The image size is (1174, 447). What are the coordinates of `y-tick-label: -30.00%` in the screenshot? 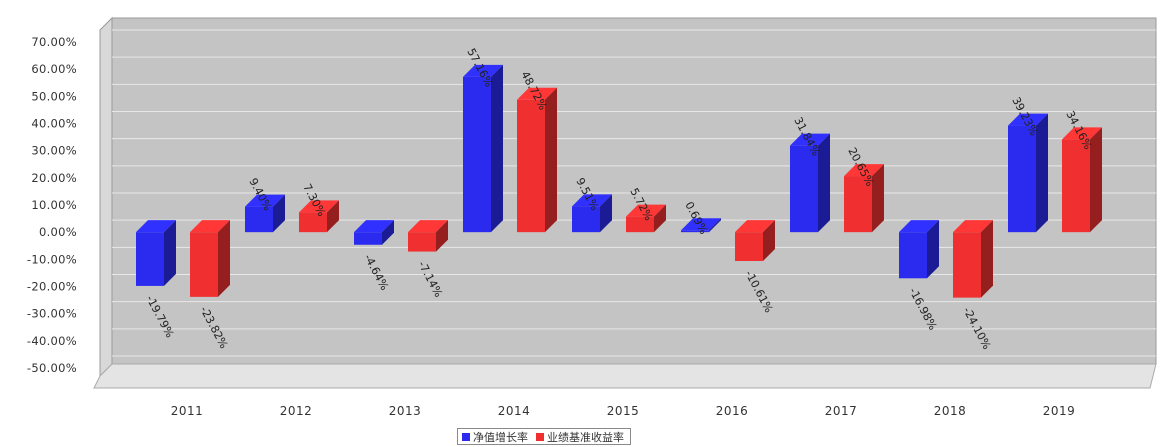 It's located at (52, 314).